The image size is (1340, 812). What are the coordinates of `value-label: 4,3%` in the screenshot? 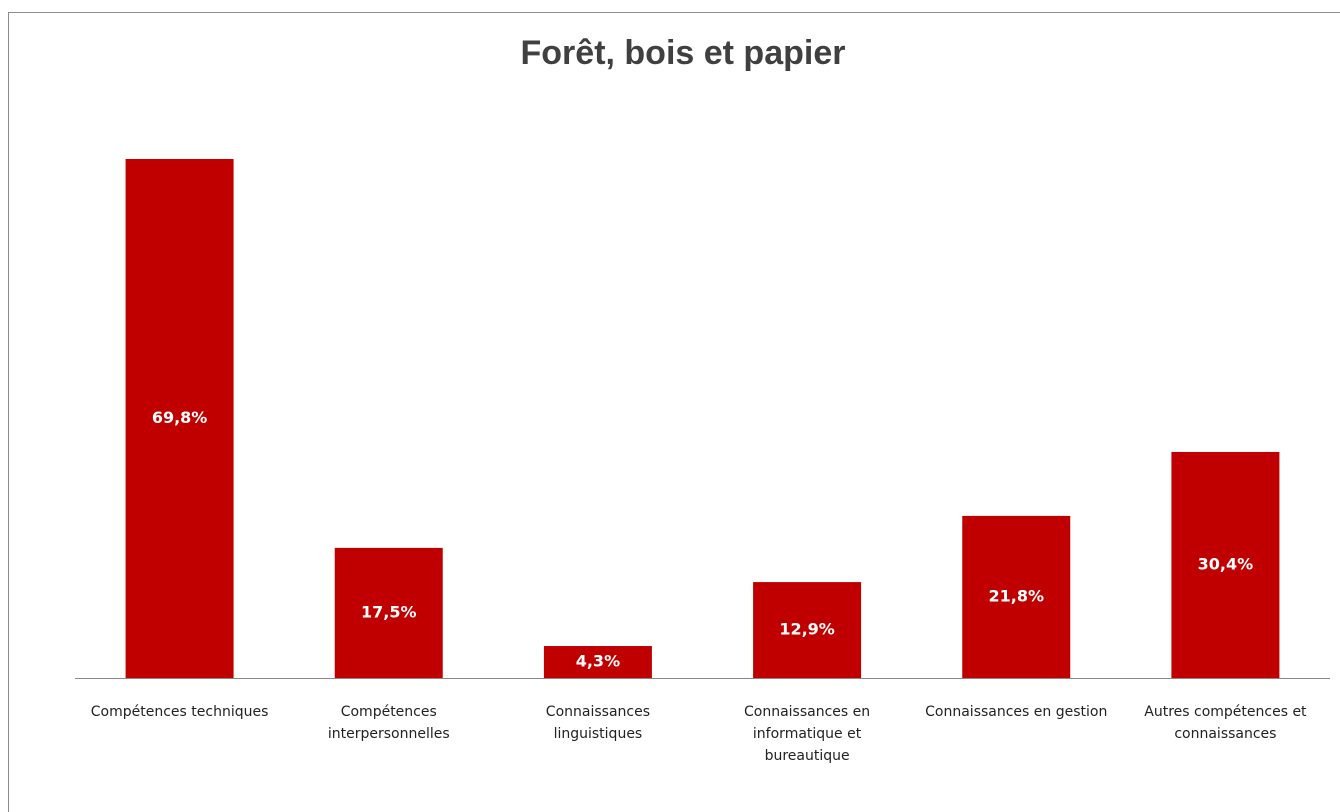 It's located at (598, 661).